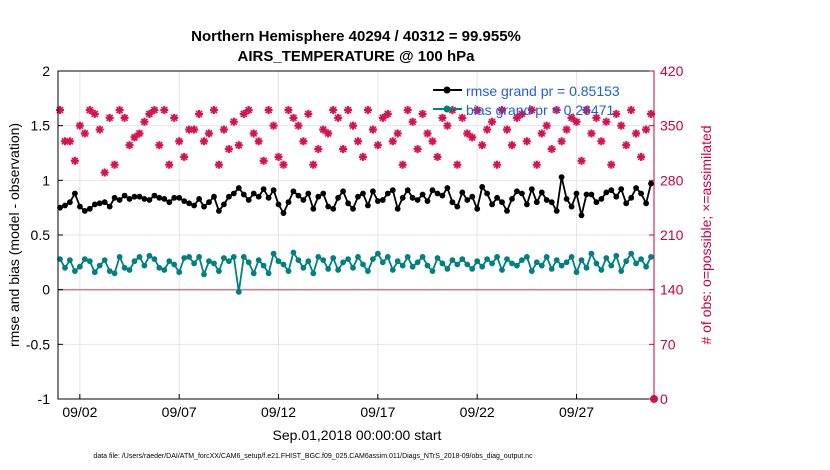 This screenshot has width=830, height=470. I want to click on y-axis-ticks: 2 1.5 1 0.5 0 -0.5 -1, so click(44, 235).